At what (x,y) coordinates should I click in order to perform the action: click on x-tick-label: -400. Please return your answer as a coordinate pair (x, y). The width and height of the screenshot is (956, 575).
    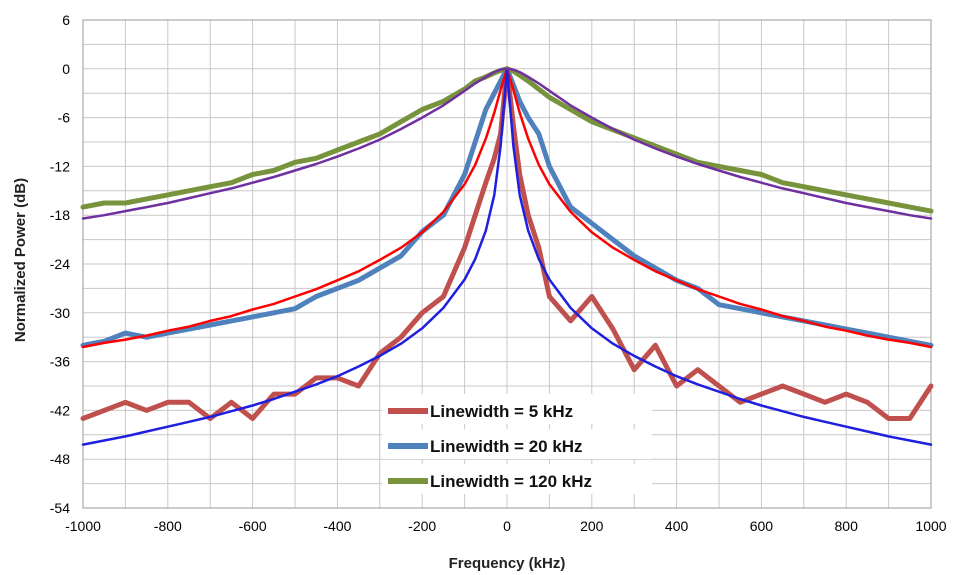
    Looking at the image, I should click on (337, 526).